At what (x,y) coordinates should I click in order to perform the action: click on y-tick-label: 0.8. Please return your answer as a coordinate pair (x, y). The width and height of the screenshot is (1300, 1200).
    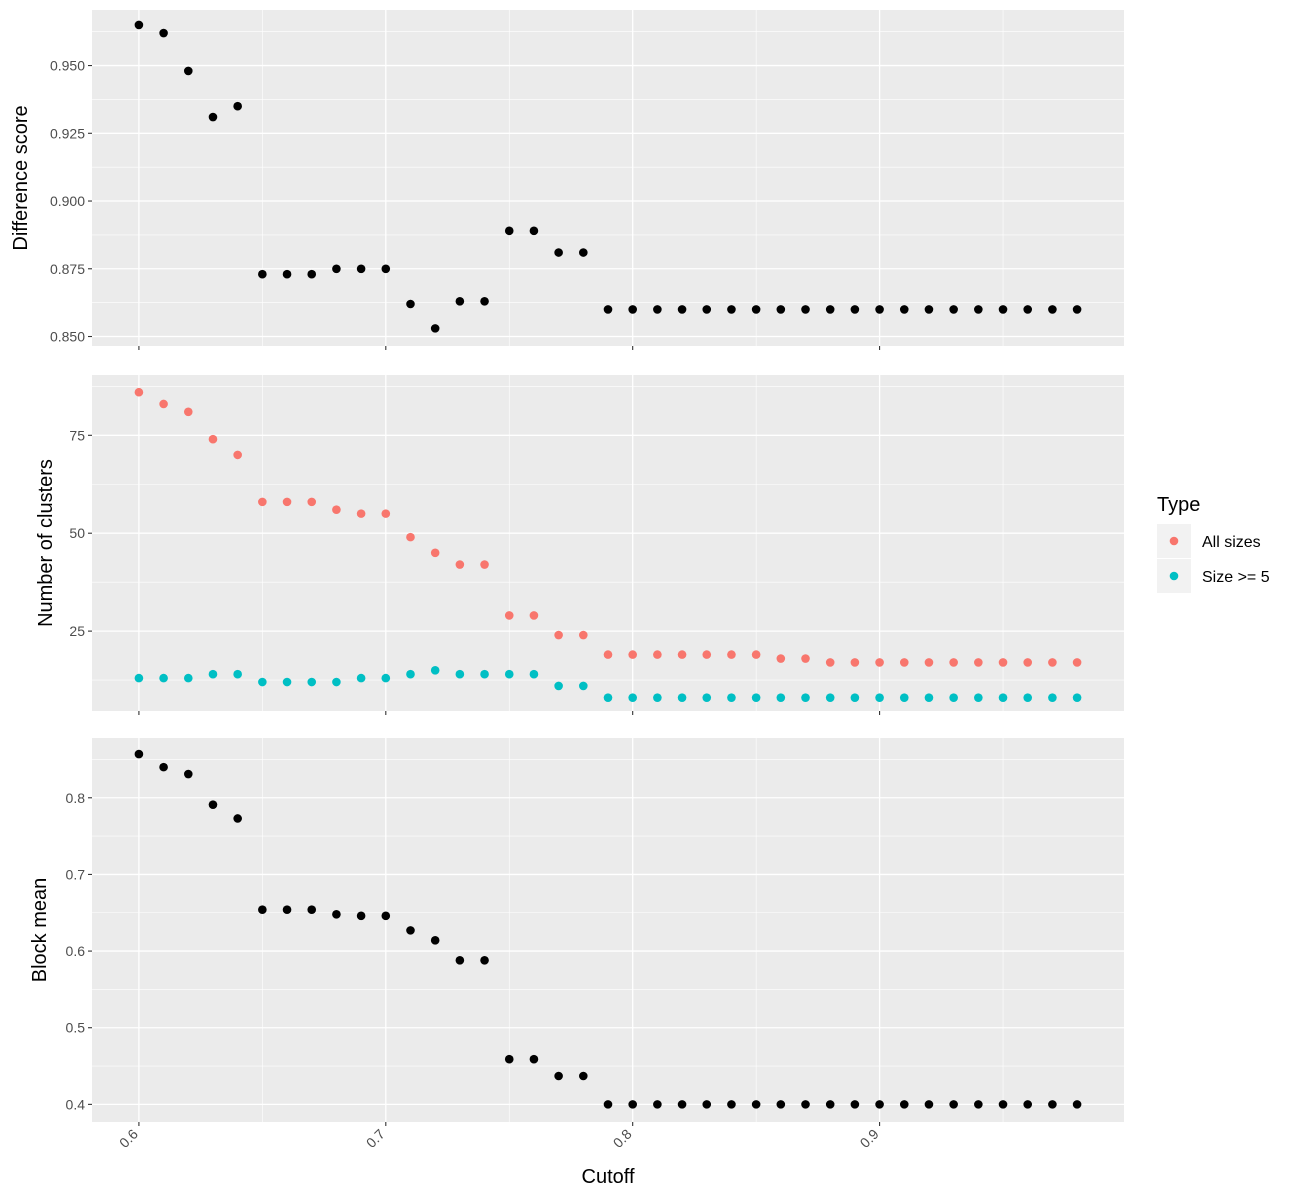
    Looking at the image, I should click on (76, 798).